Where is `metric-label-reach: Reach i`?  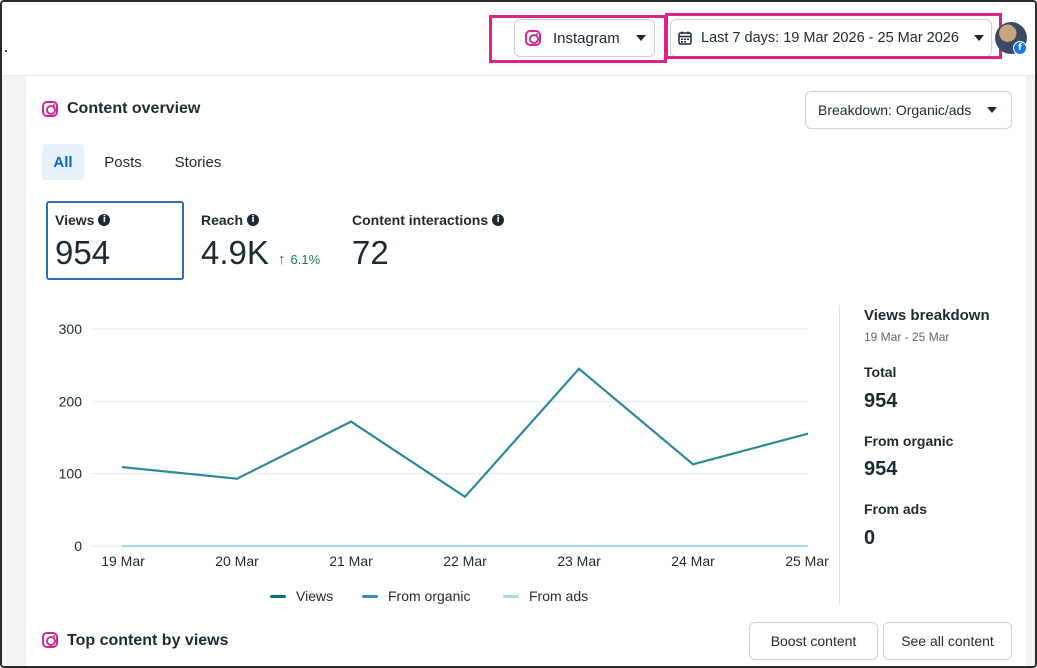 metric-label-reach: Reach i is located at coordinates (230, 220).